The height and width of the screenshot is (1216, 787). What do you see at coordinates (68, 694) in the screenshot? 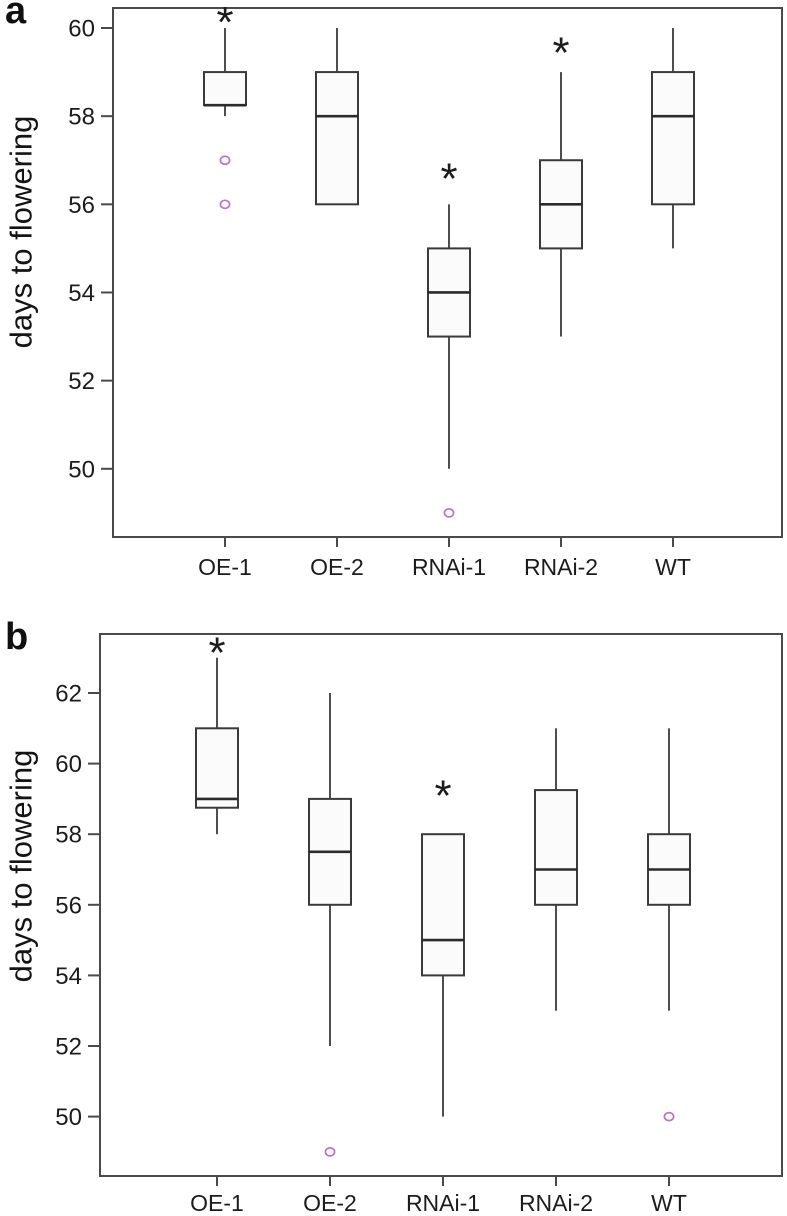
I see `y-tick-label: 62` at bounding box center [68, 694].